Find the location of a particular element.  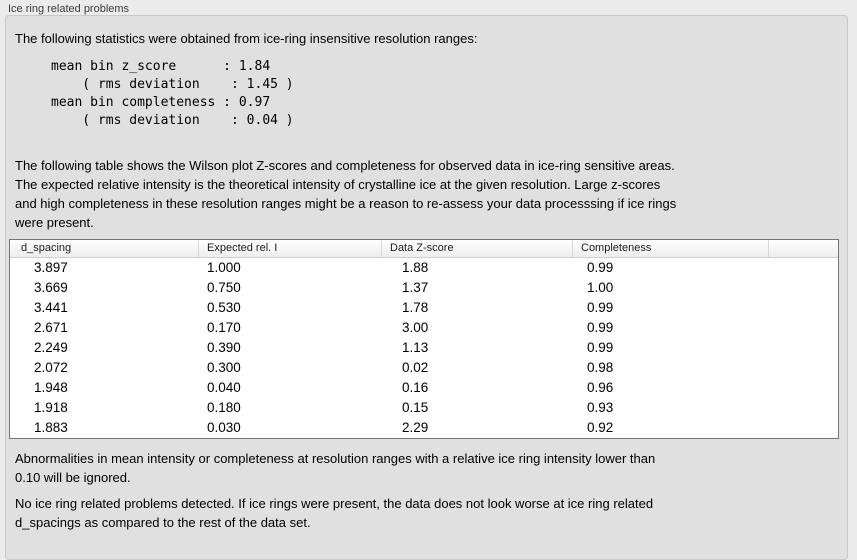

table-cell: 1.13 is located at coordinates (415, 347).